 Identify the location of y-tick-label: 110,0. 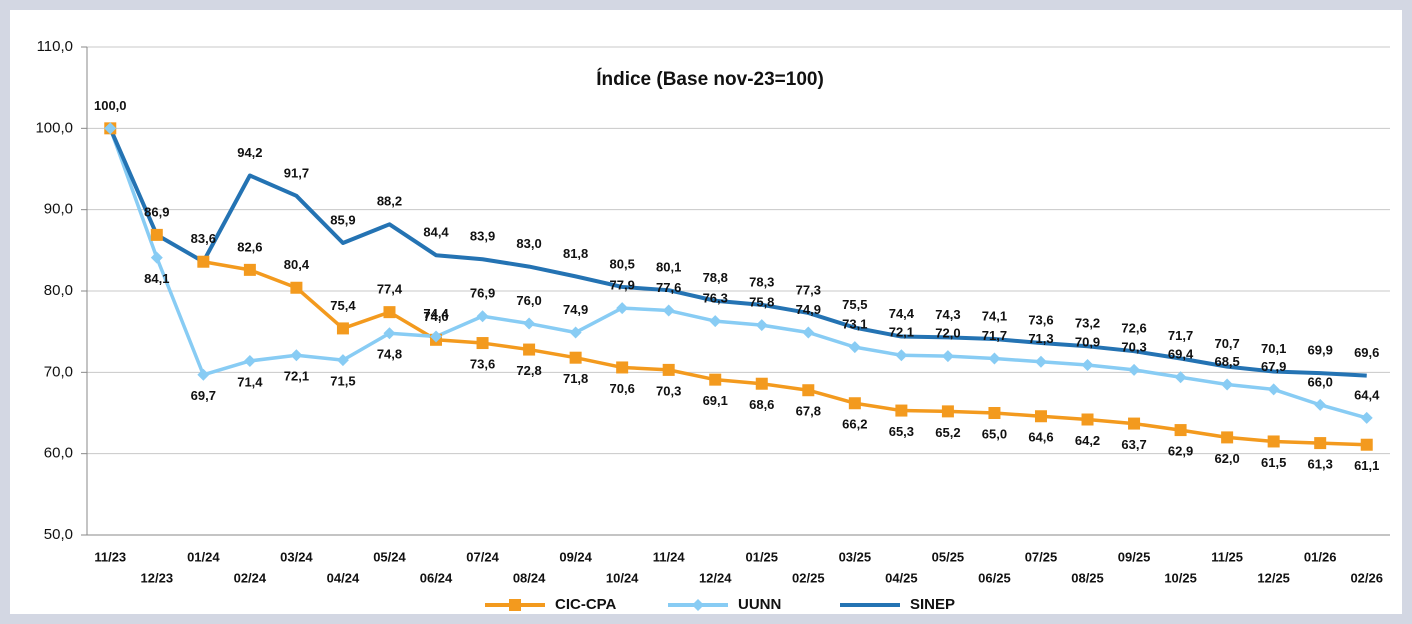
(55, 46).